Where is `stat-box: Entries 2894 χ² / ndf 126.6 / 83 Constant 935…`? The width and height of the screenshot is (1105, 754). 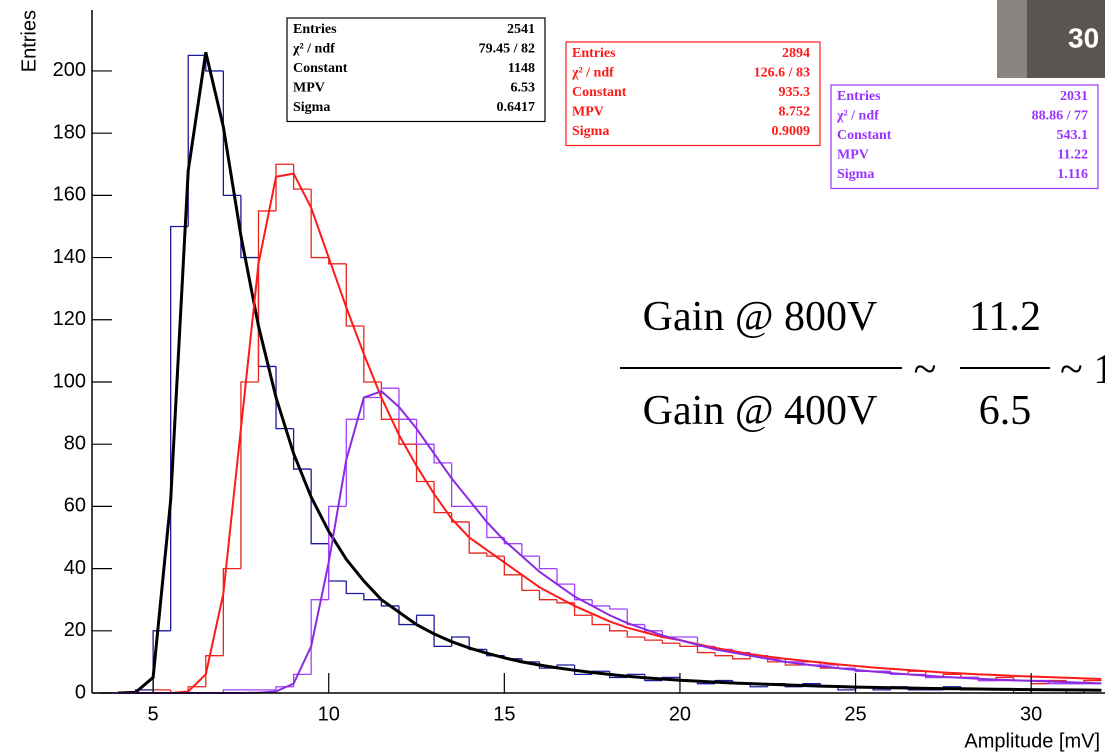
stat-box: Entries 2894 χ² / ndf 126.6 / 83 Constant 935… is located at coordinates (693, 94).